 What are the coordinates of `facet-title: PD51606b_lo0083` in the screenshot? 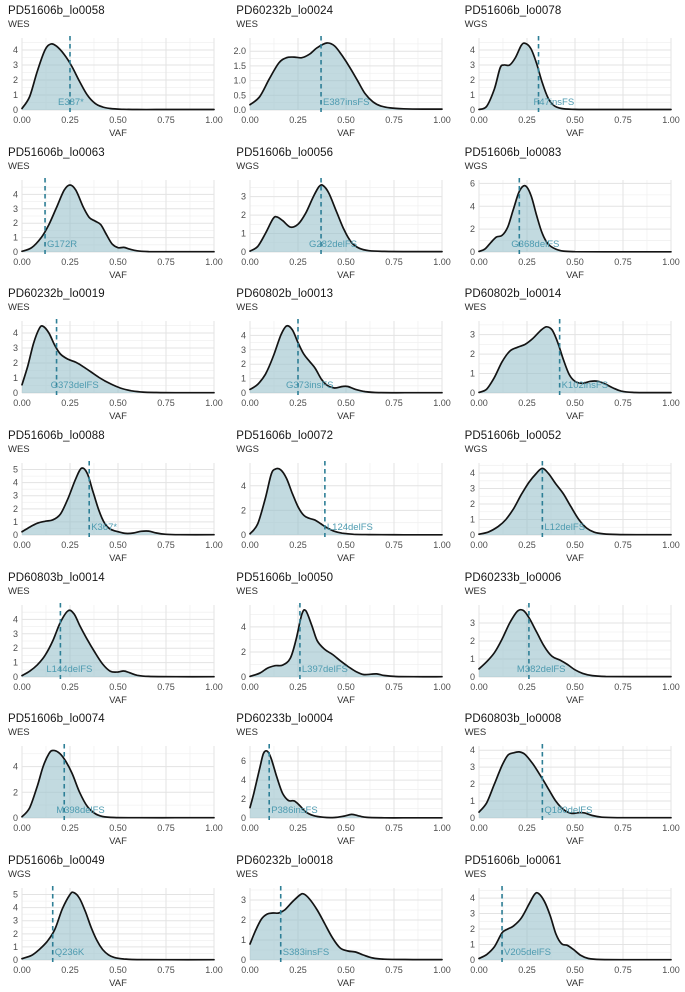 It's located at (513, 152).